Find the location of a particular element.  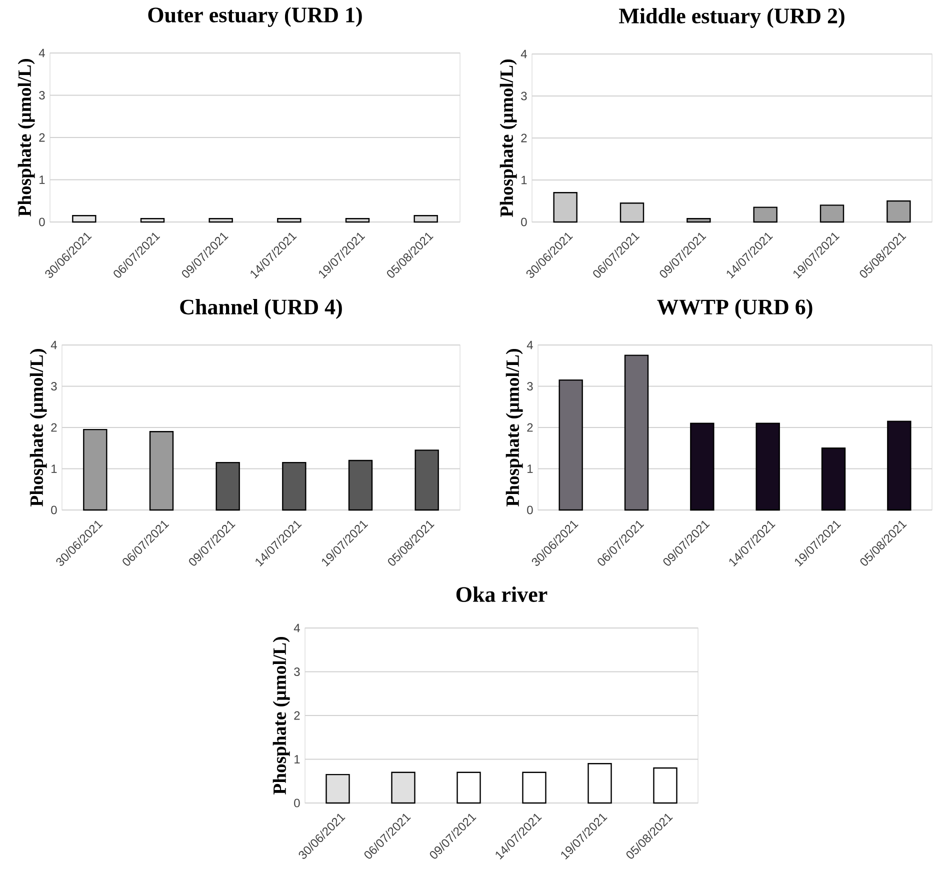

chart-title: Oka river is located at coordinates (502, 594).